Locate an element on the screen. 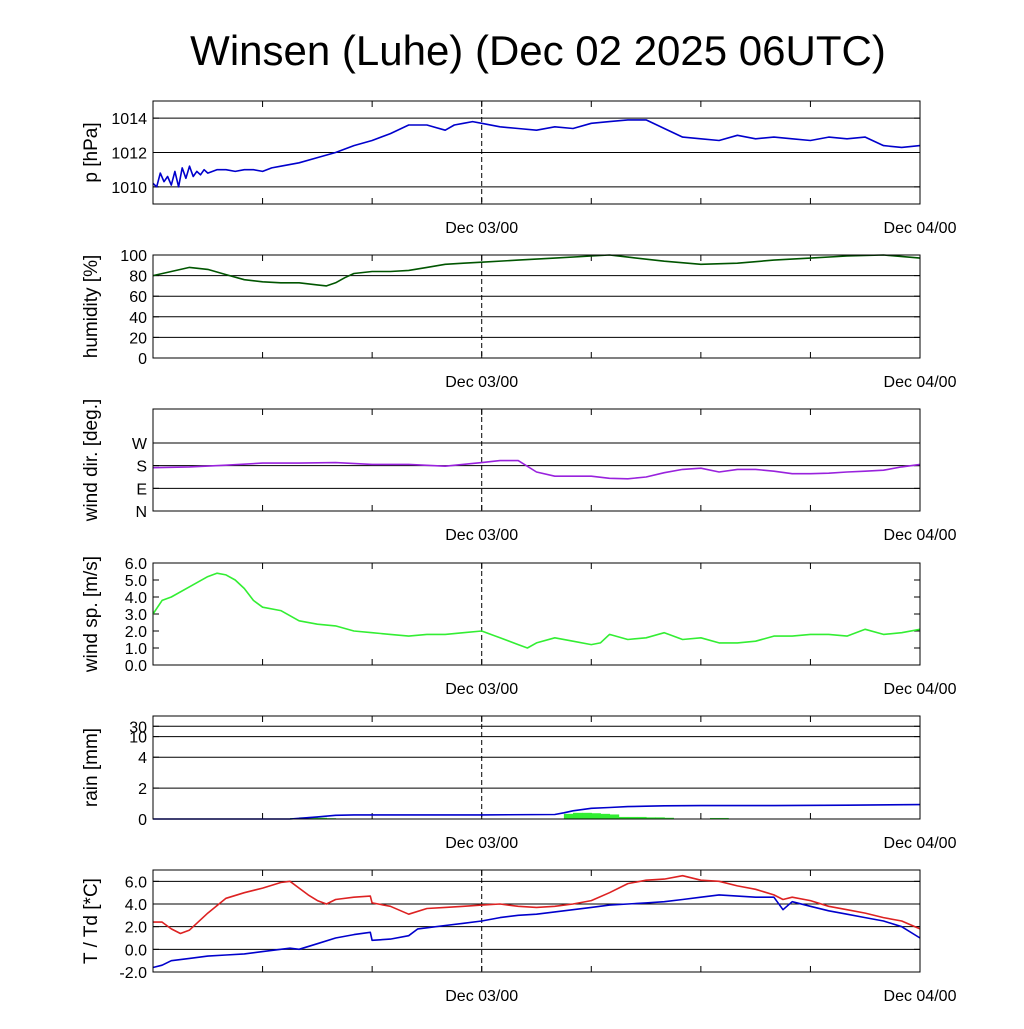  pressure-ytick-label: 1012 is located at coordinates (129, 154).